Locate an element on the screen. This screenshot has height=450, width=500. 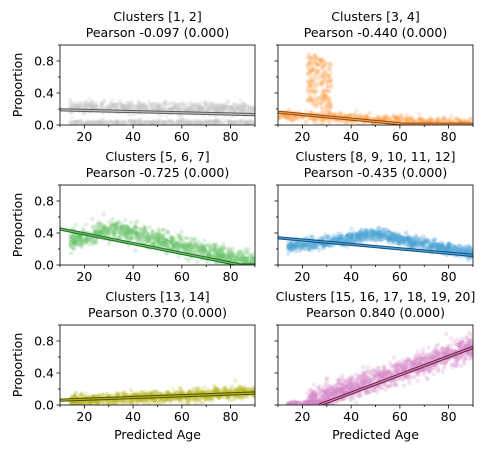
subplot-subtitle: Pearson -0.097 (0.000) is located at coordinates (157, 32).